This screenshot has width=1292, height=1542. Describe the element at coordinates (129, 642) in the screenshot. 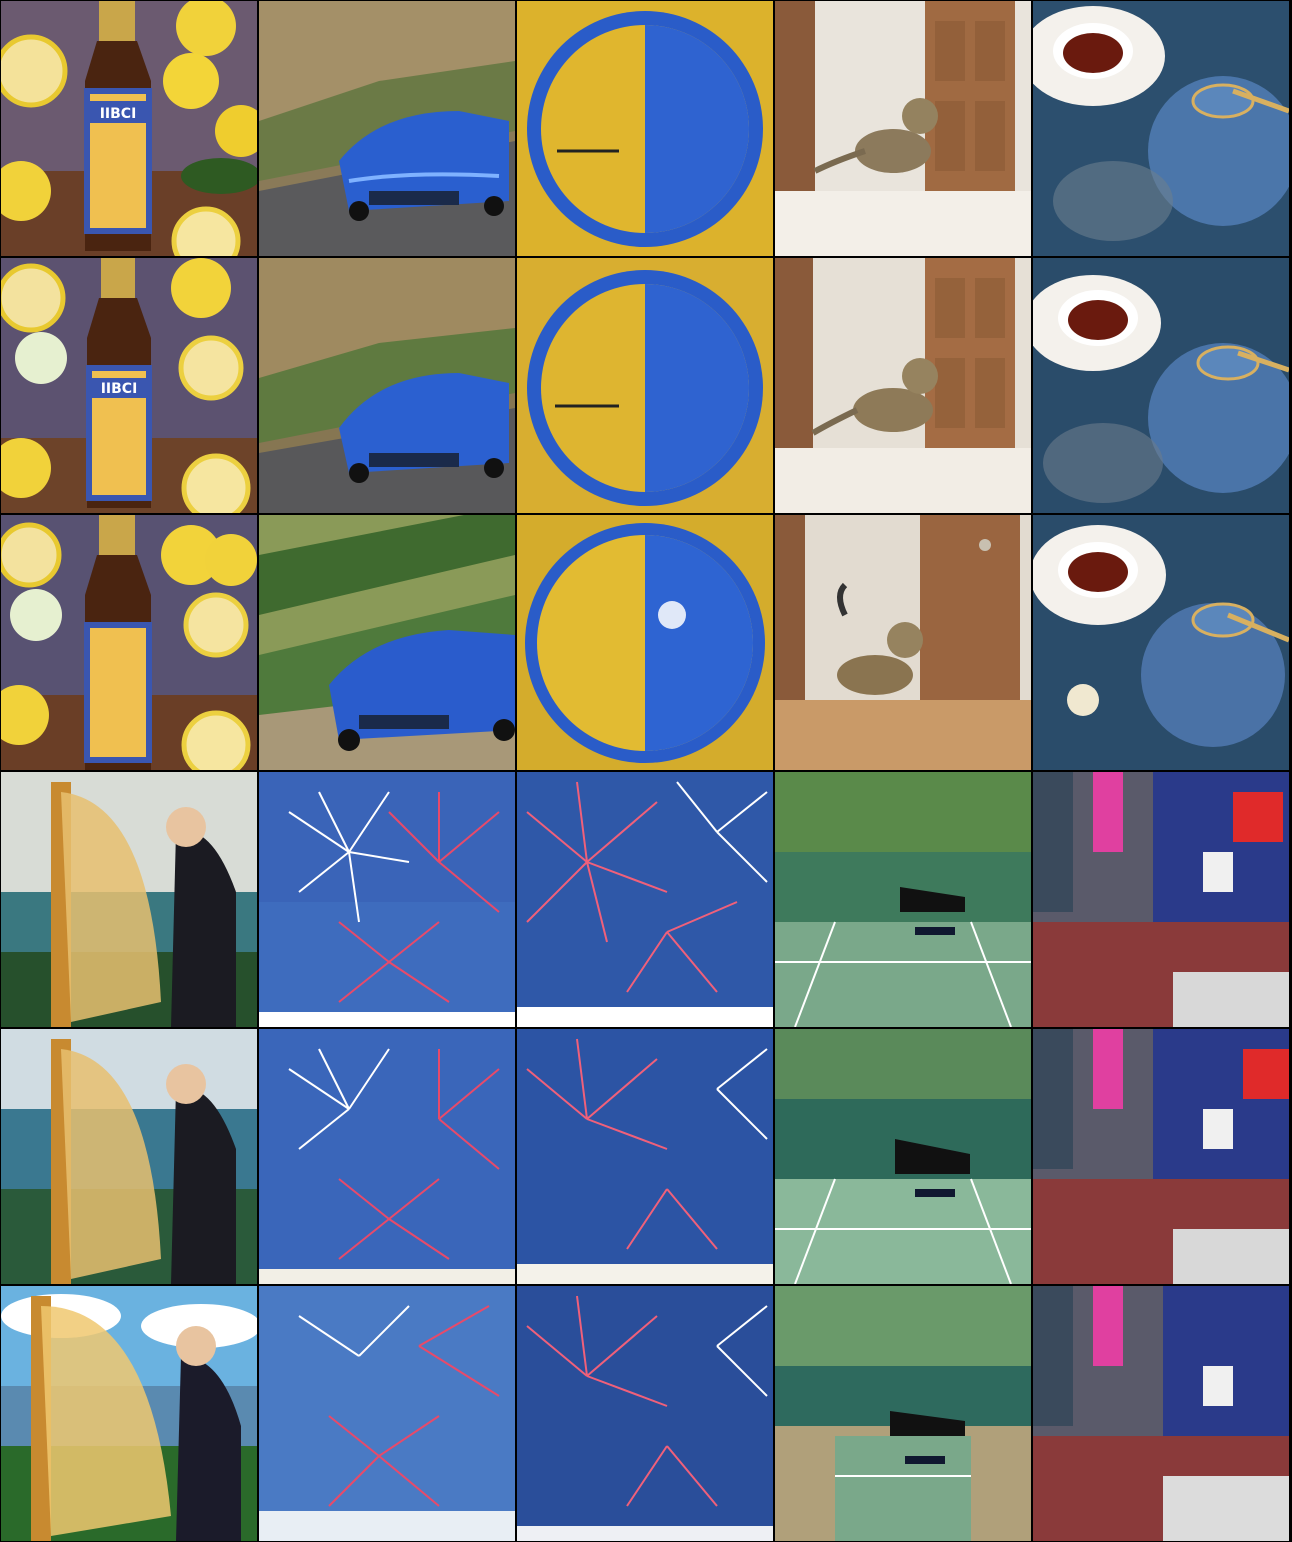

I see `beer-bottle-lemons-image` at that location.